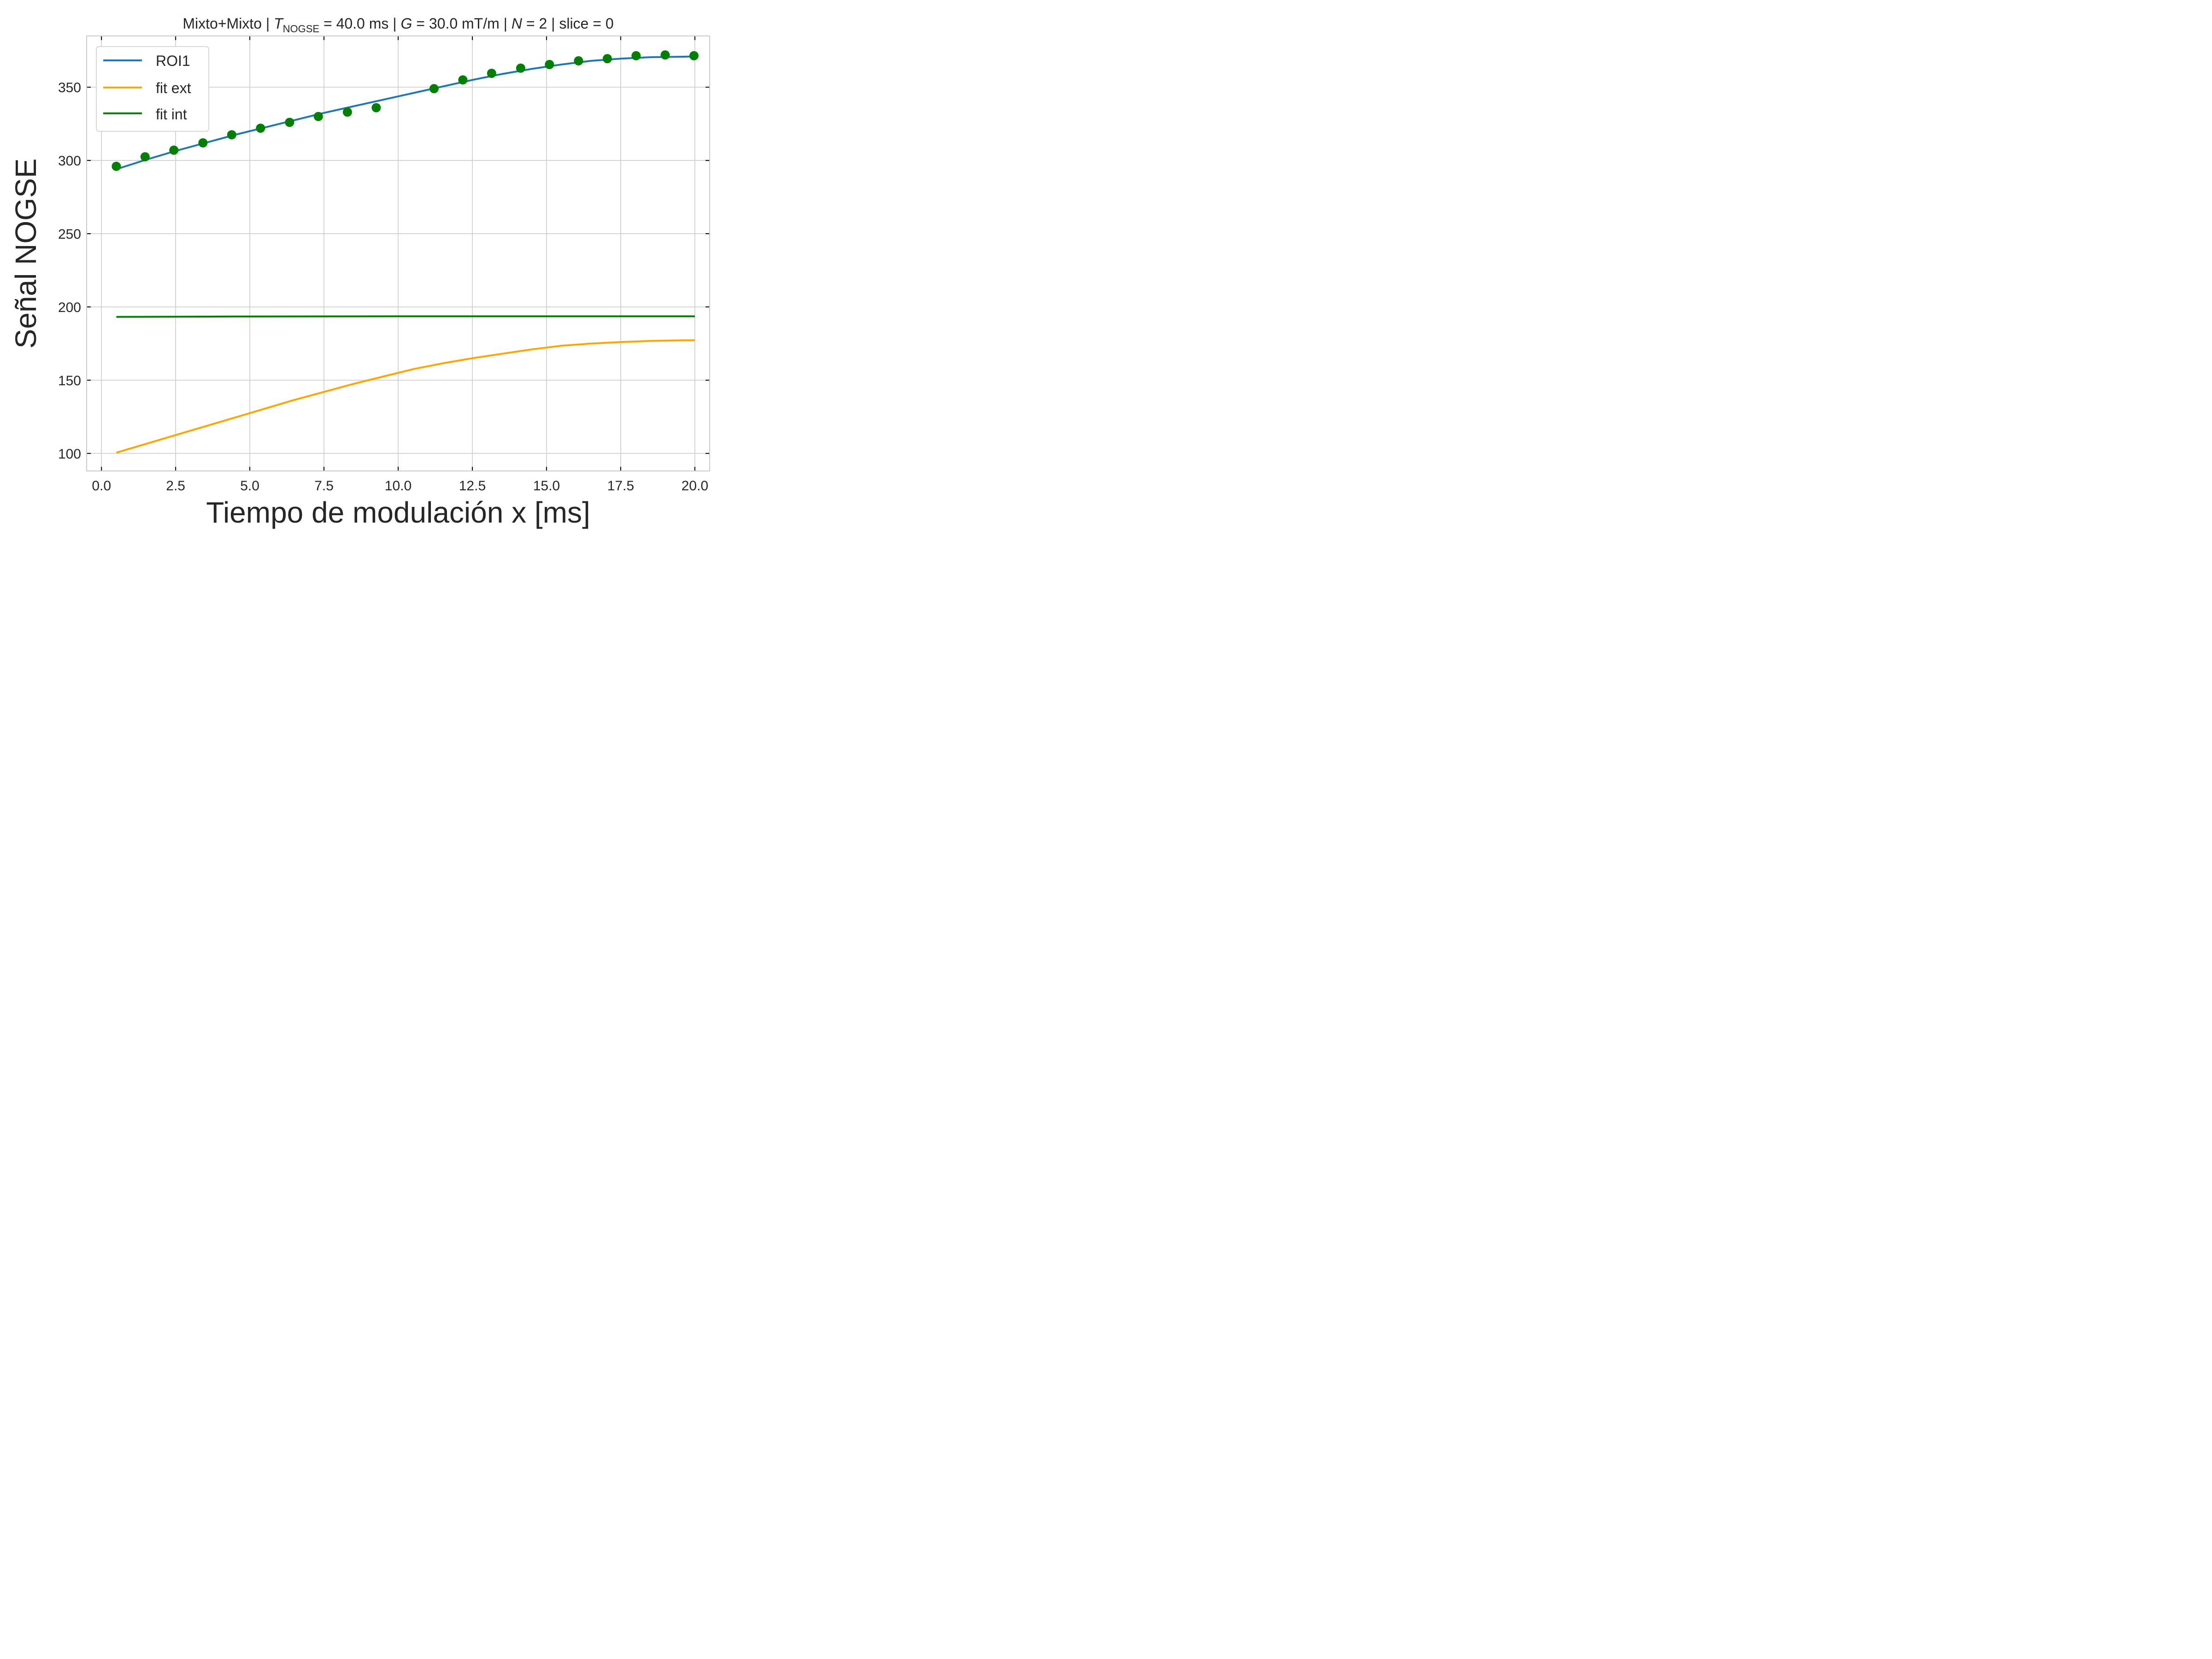 This screenshot has height=1659, width=2212. What do you see at coordinates (546, 486) in the screenshot?
I see `x-tick-label: 15.0` at bounding box center [546, 486].